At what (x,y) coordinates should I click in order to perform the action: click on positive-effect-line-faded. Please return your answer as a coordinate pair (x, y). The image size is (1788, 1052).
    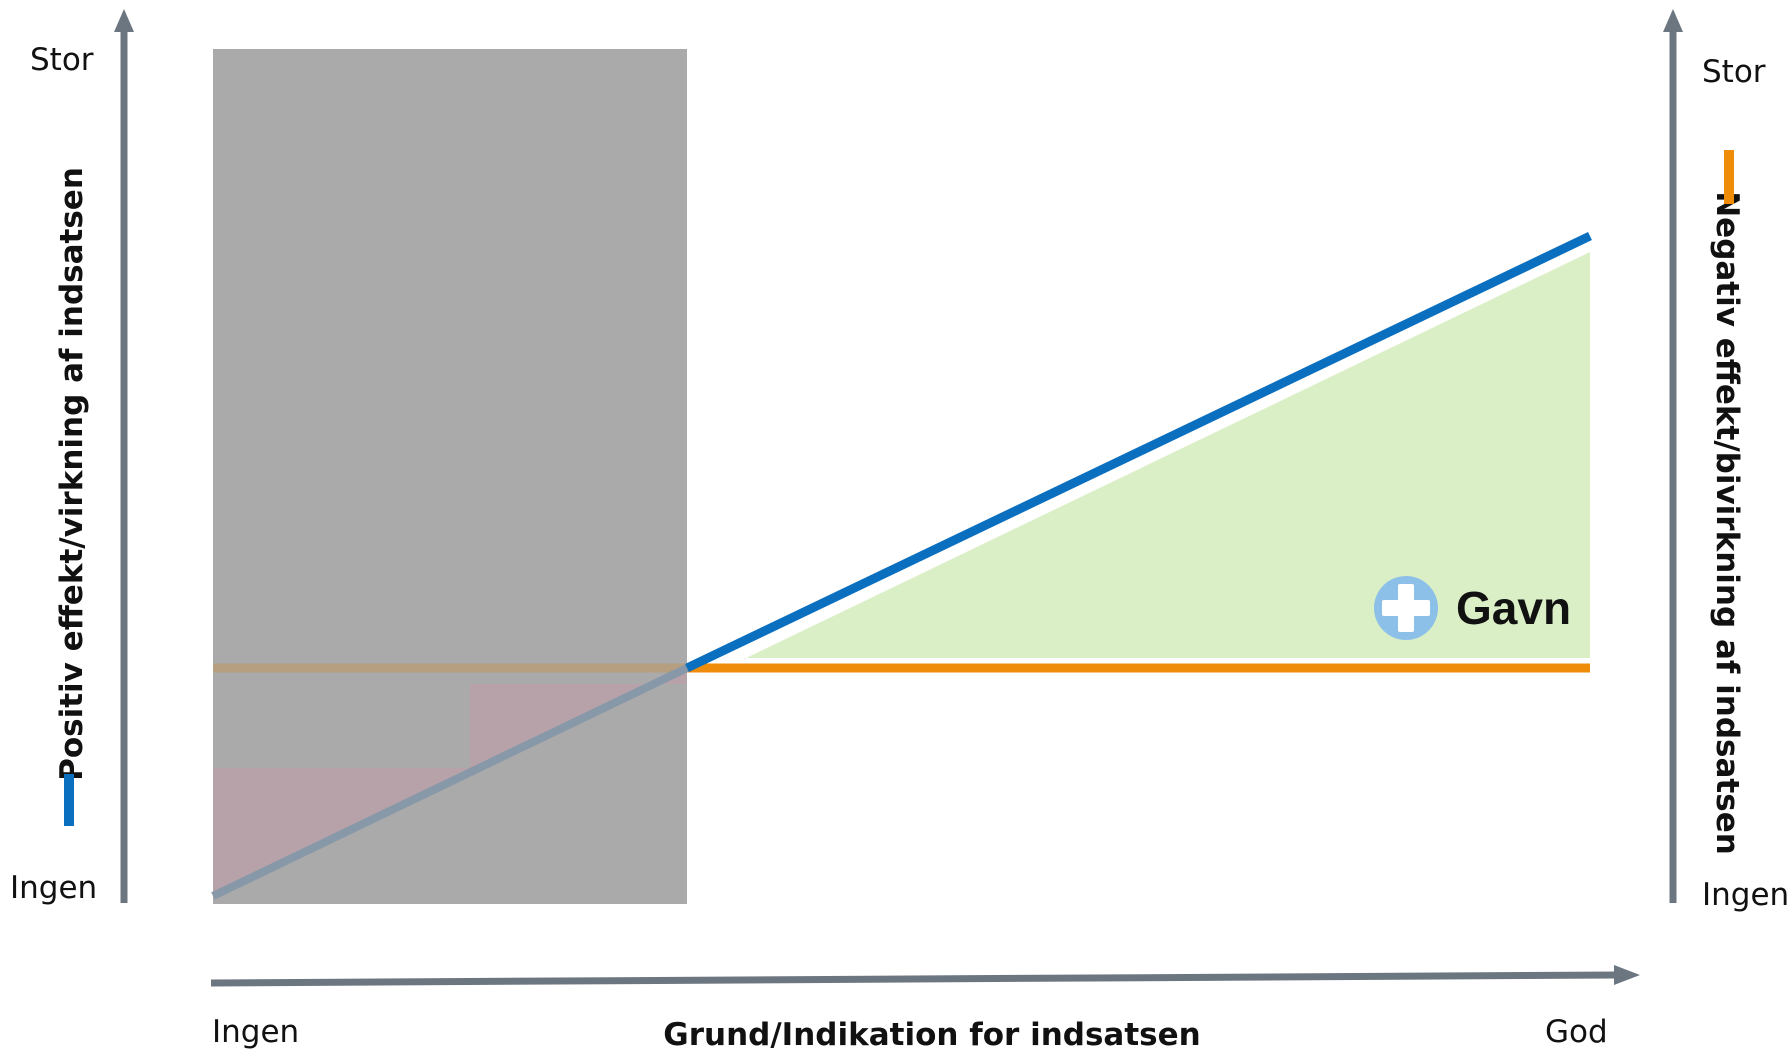
    Looking at the image, I should click on (450, 782).